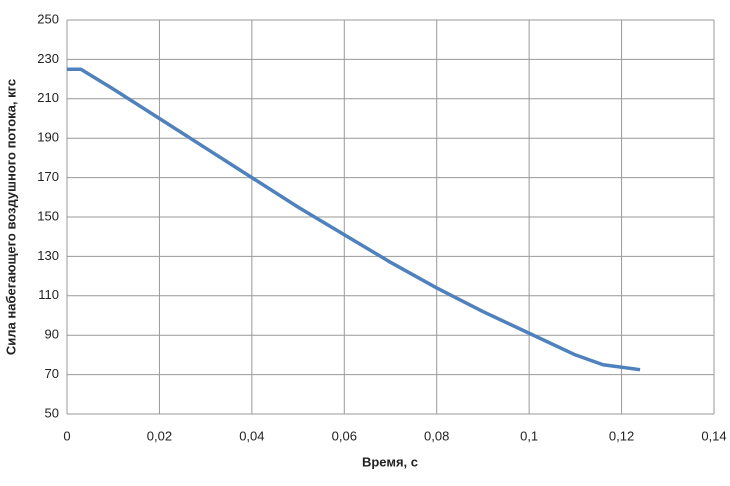 This screenshot has height=486, width=730. I want to click on x-tick-label: 0,06, so click(344, 435).